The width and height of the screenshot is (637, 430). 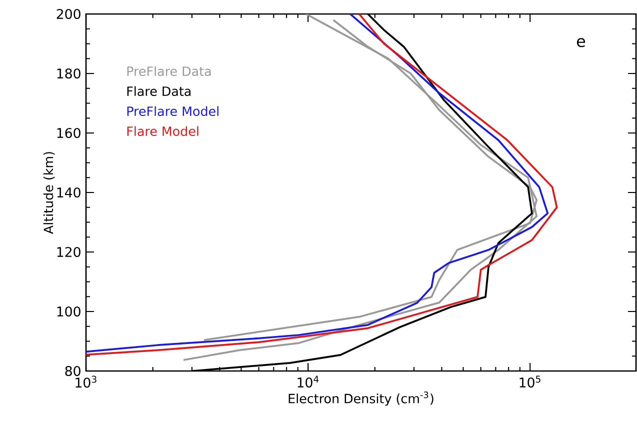 What do you see at coordinates (162, 131) in the screenshot?
I see `text: Flare Model` at bounding box center [162, 131].